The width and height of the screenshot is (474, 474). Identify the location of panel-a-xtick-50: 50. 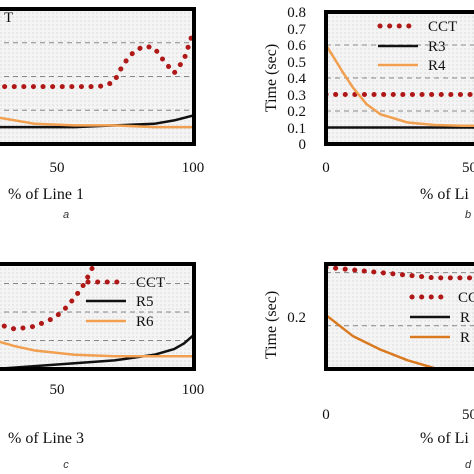
(57, 168).